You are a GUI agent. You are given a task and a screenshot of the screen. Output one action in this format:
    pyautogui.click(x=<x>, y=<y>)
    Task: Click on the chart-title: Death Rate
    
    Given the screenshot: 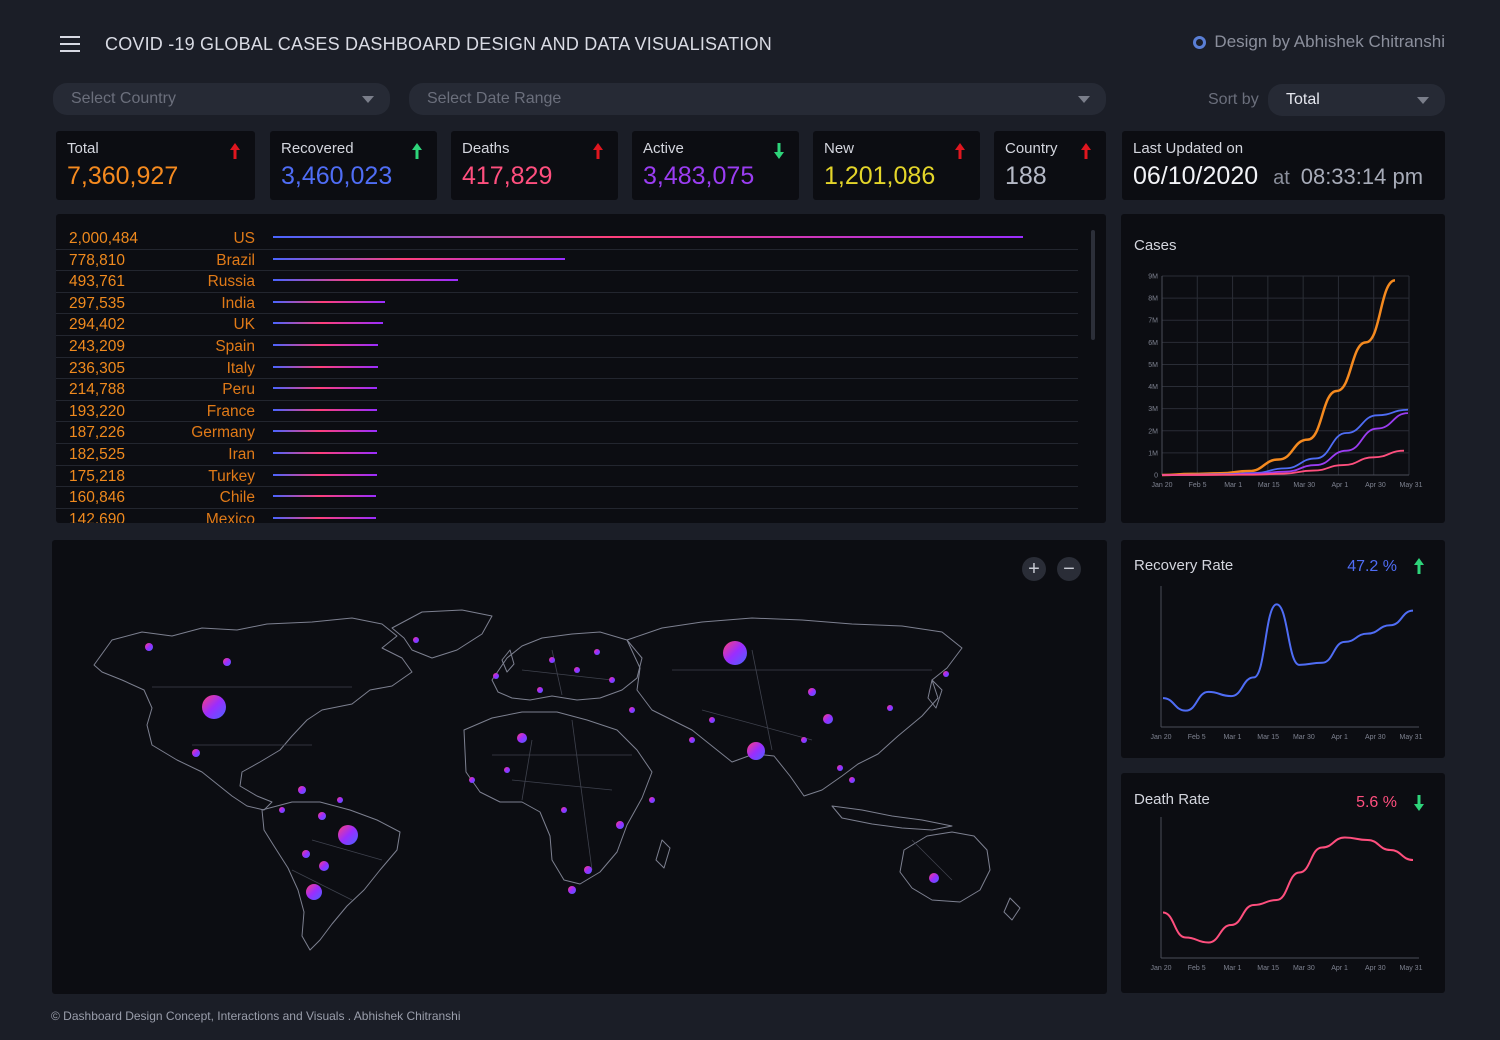 What is the action you would take?
    pyautogui.click(x=1172, y=799)
    